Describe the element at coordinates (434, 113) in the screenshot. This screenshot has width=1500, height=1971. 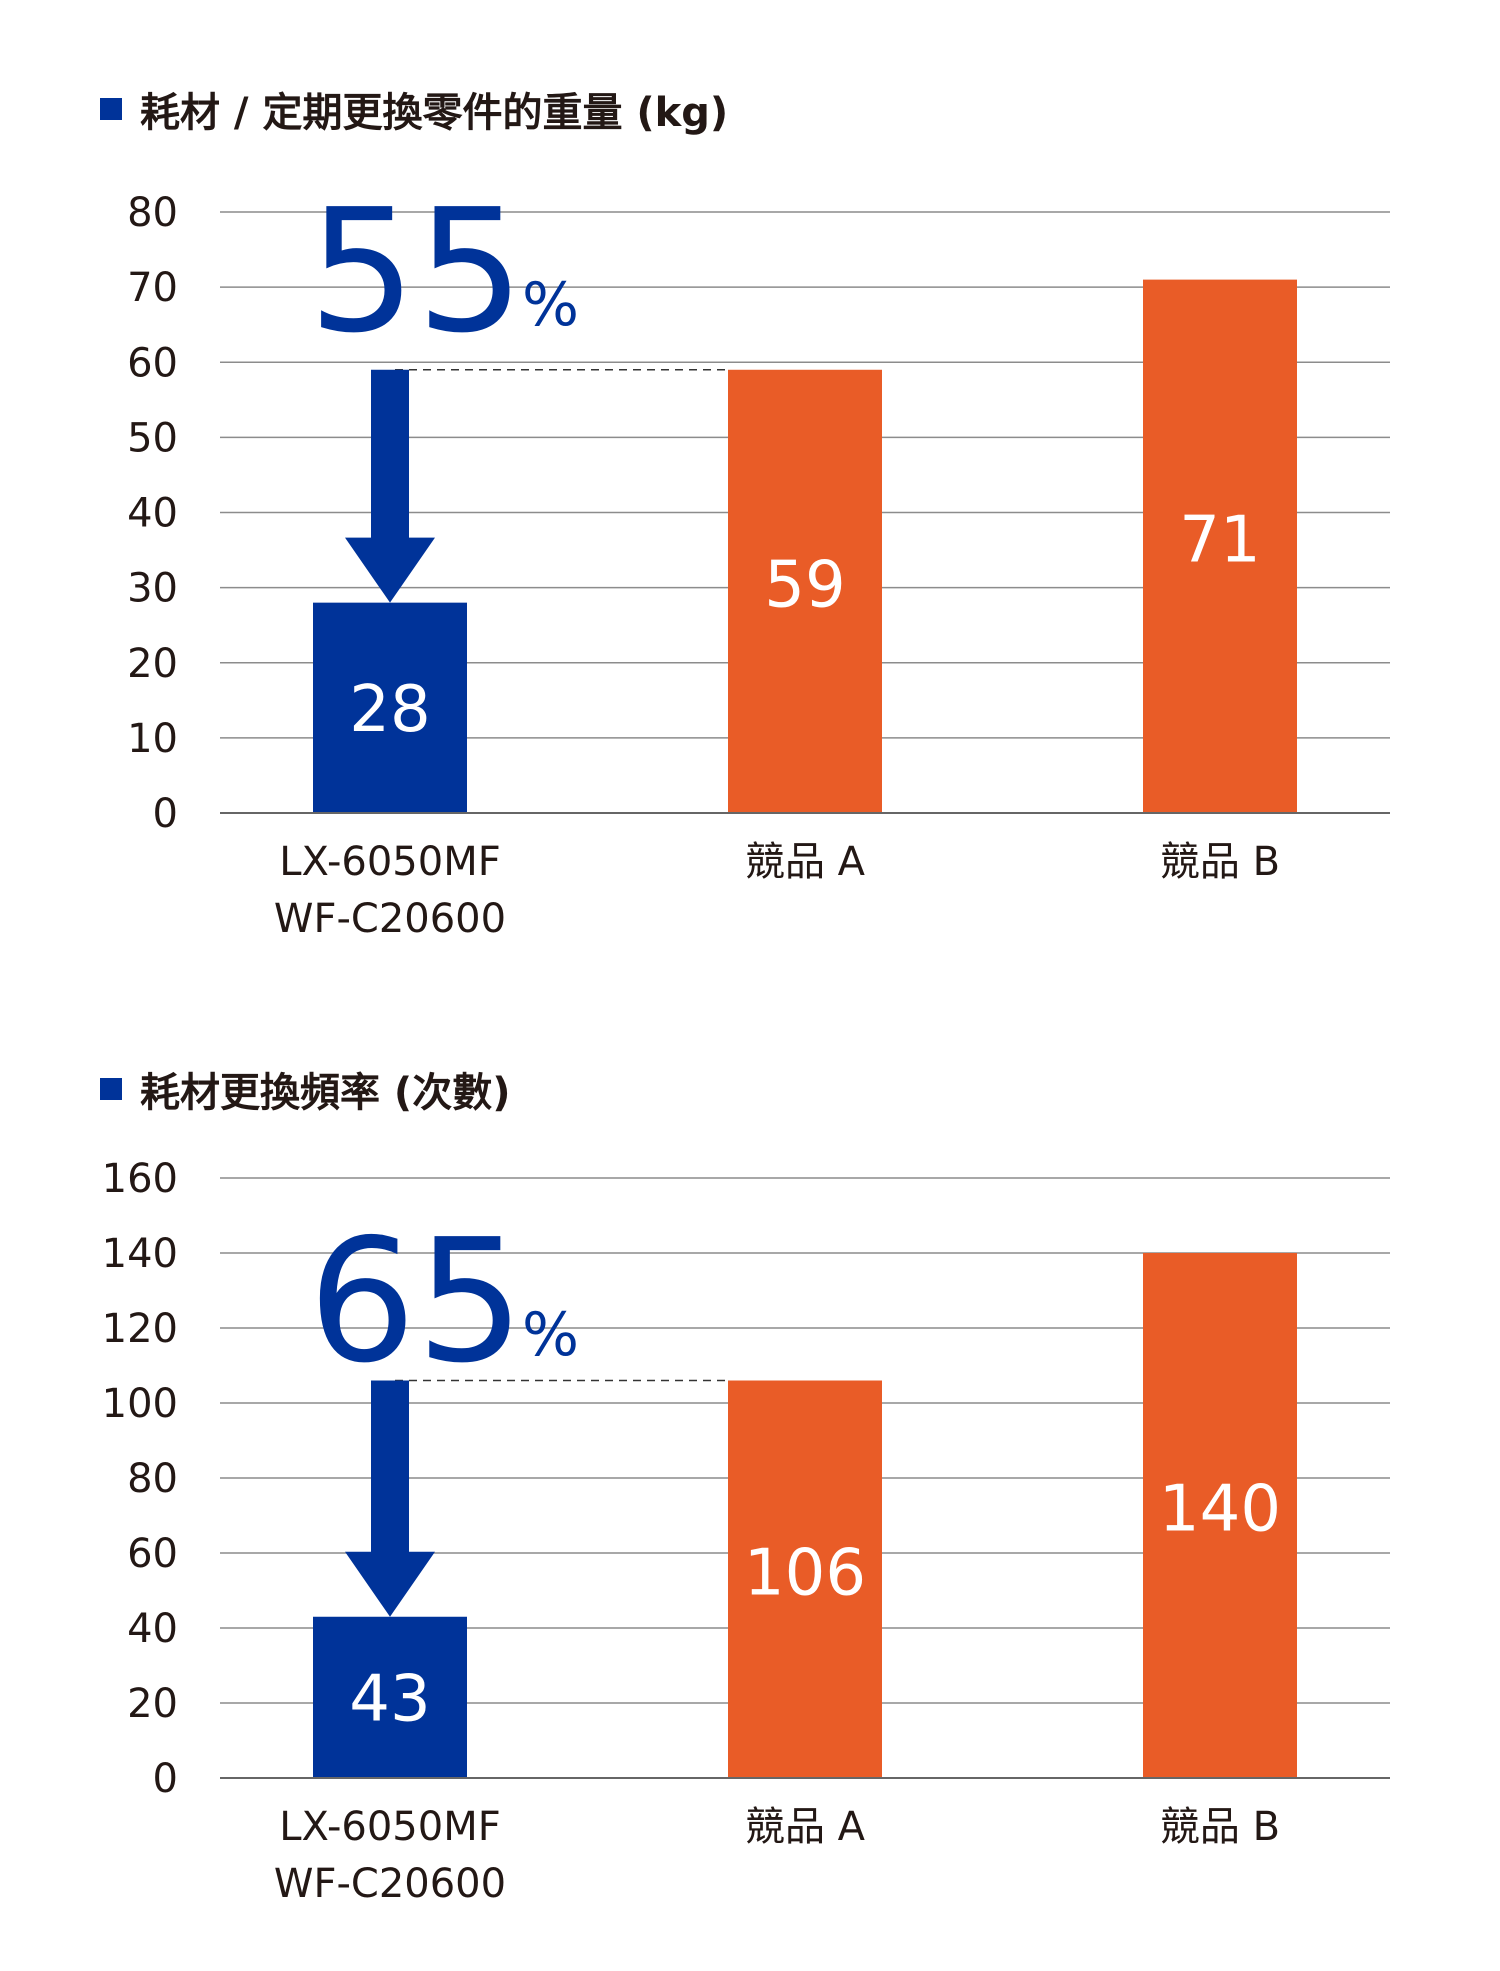
I see `weight-chart-title: 耗材 / 定期更換零件的重量 (kg)` at that location.